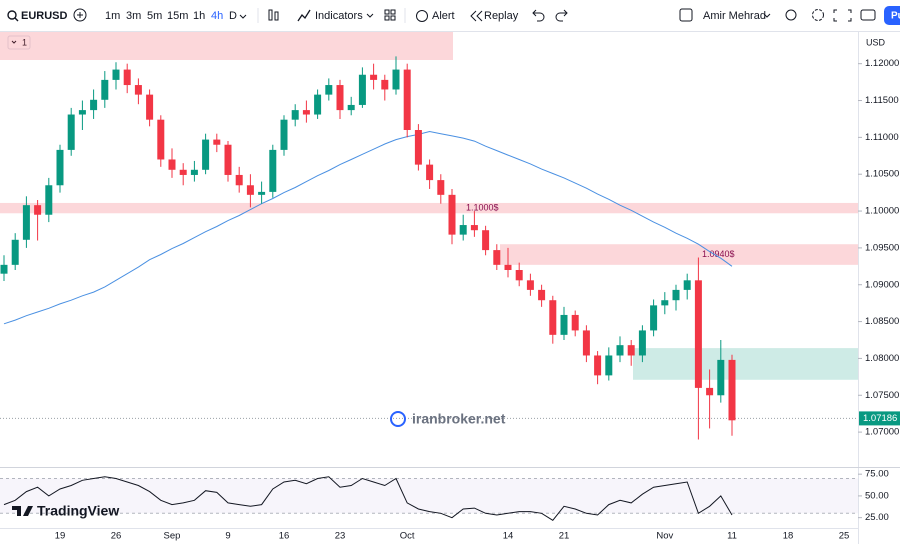 This screenshot has width=900, height=549. I want to click on indicators-icon, so click(304, 15).